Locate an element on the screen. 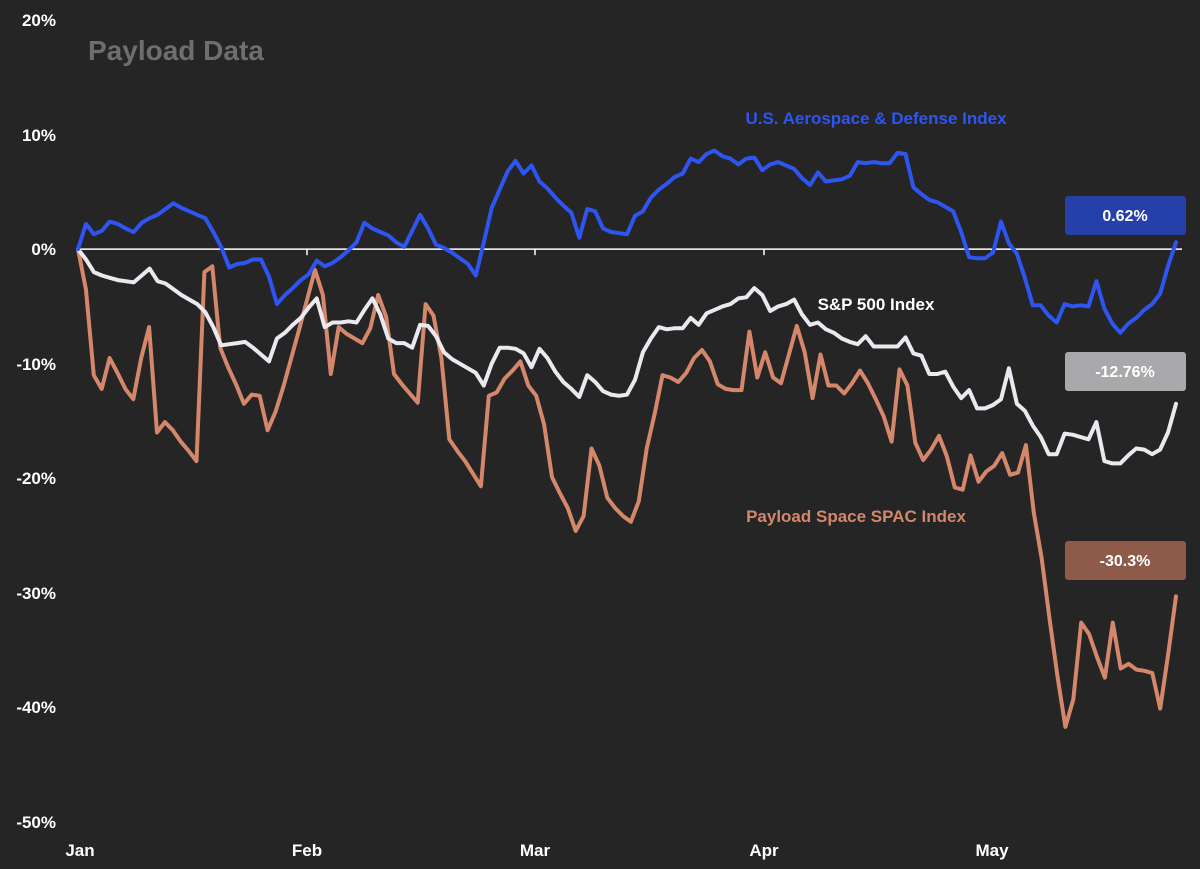 The width and height of the screenshot is (1200, 869). y-tick-label: -30% is located at coordinates (36, 593).